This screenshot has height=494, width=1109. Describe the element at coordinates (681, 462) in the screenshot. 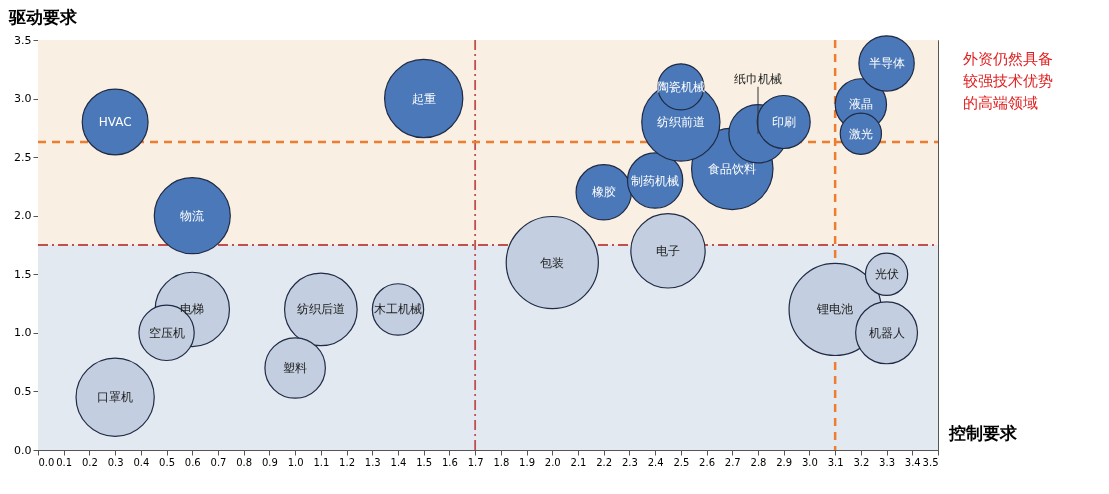

I see `x-tick-label: 2.5` at that location.